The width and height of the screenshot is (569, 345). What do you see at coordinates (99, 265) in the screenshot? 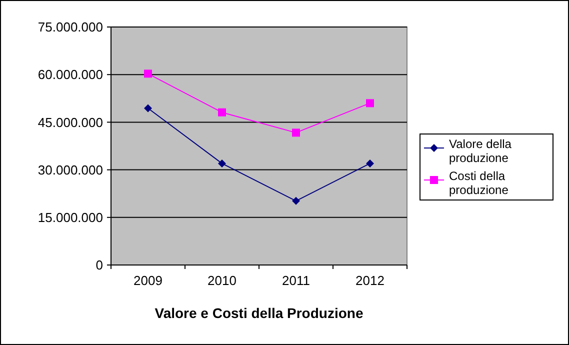
I see `y-tick-label: 0` at bounding box center [99, 265].